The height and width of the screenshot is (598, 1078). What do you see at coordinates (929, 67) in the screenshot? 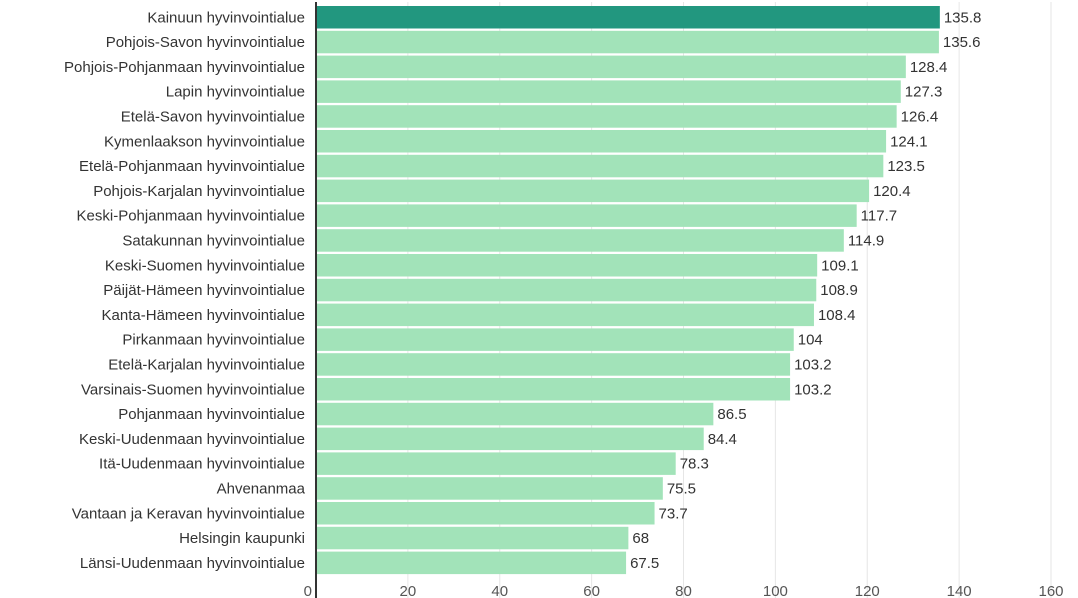
I see `value-label: 128.4` at bounding box center [929, 67].